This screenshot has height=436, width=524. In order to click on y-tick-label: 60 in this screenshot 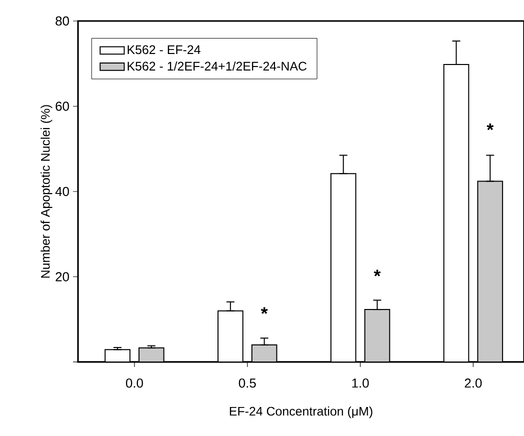, I will do `click(62, 106)`.